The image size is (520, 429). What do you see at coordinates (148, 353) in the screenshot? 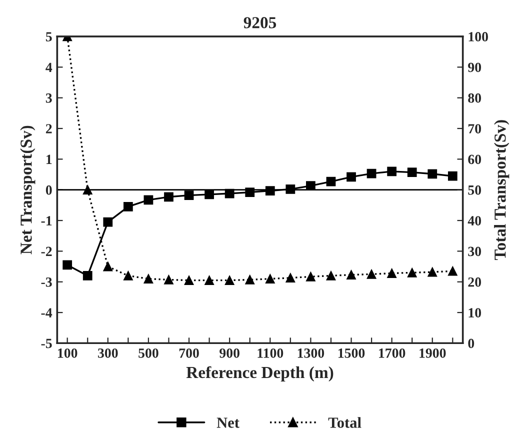
I see `x-tick-label: 500` at bounding box center [148, 353].